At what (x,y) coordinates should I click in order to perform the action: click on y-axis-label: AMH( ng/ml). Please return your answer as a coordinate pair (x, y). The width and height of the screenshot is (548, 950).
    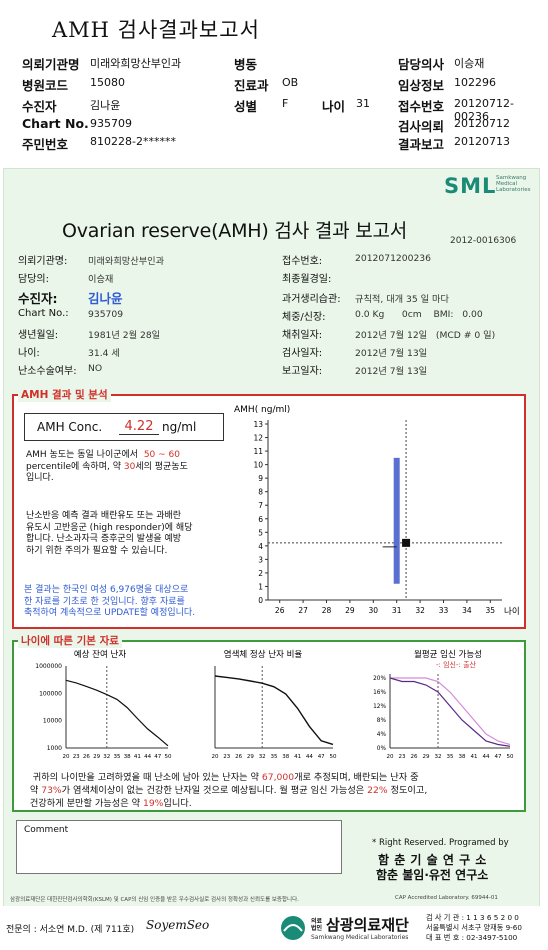
    Looking at the image, I should click on (262, 410).